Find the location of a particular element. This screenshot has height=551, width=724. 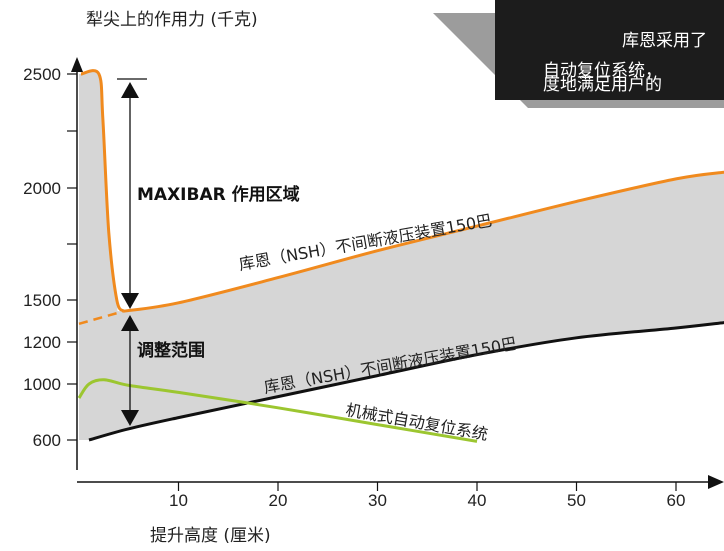

range-arrow-up is located at coordinates (130, 323).